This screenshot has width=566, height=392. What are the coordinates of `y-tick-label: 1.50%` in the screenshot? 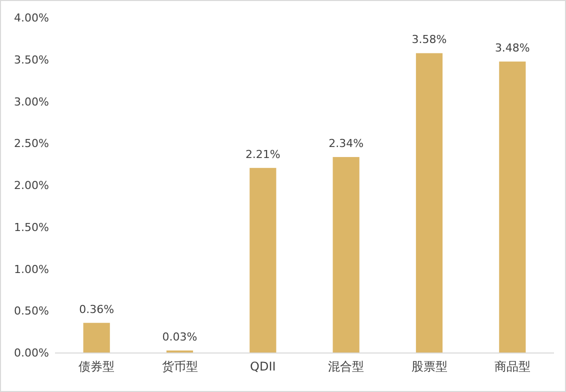 It's located at (31, 227).